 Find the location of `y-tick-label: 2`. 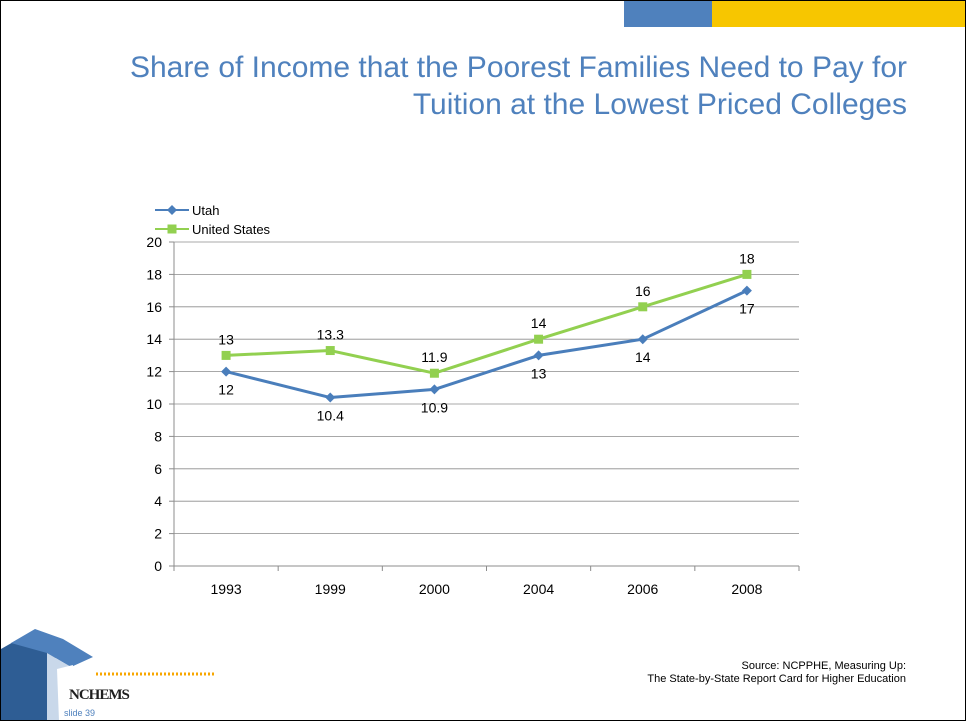

y-tick-label: 2 is located at coordinates (158, 534).